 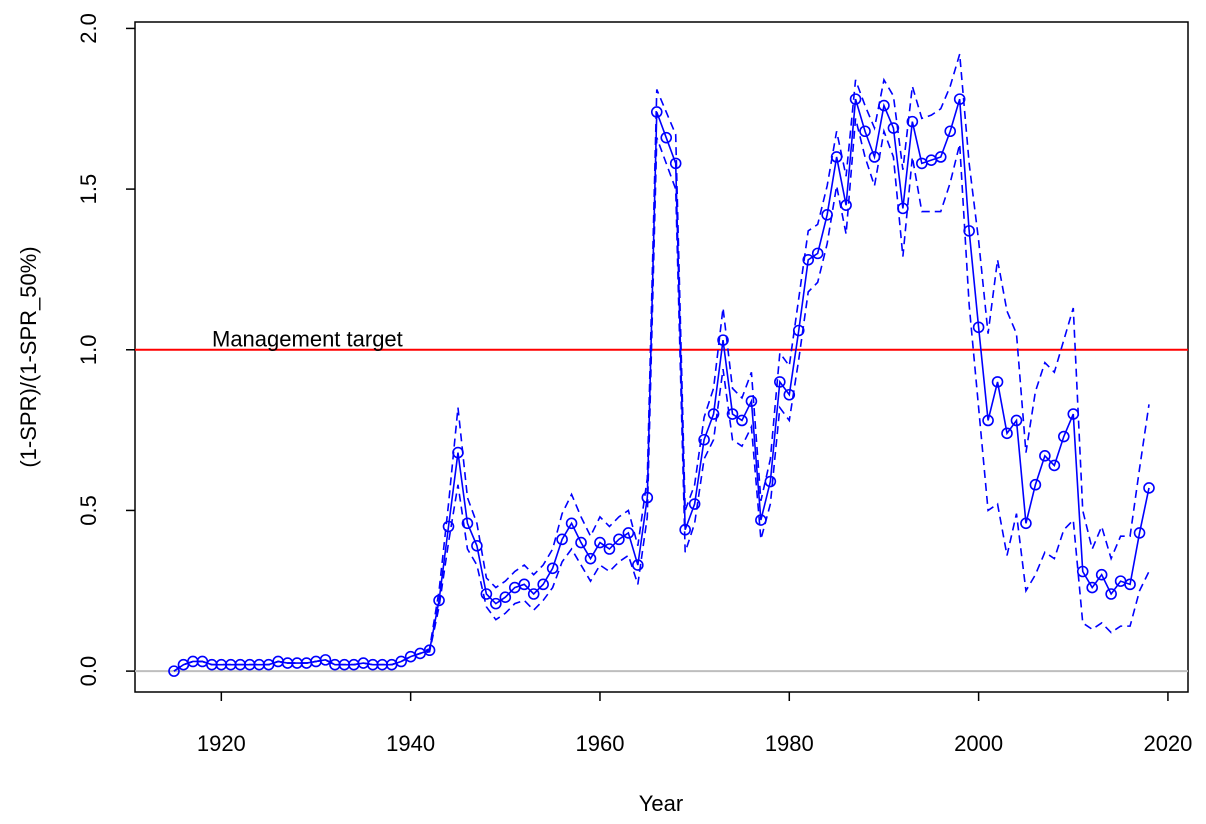 What do you see at coordinates (661, 803) in the screenshot?
I see `x-axis-title: Year` at bounding box center [661, 803].